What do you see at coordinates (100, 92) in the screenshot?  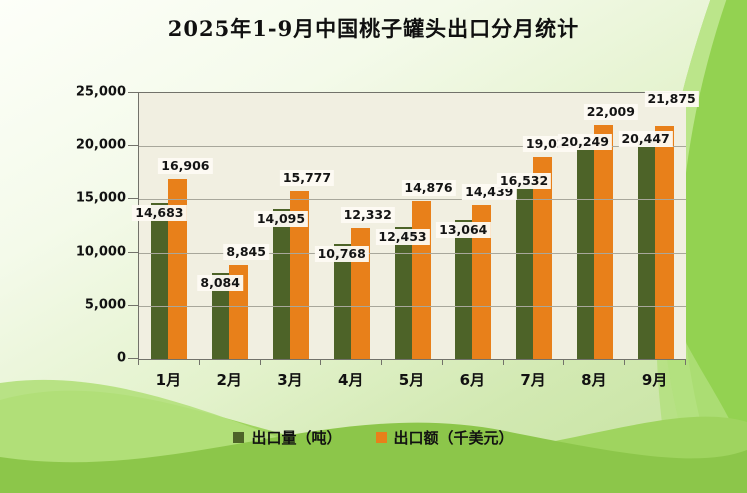 I see `y-tick-label: 25,000` at bounding box center [100, 92].